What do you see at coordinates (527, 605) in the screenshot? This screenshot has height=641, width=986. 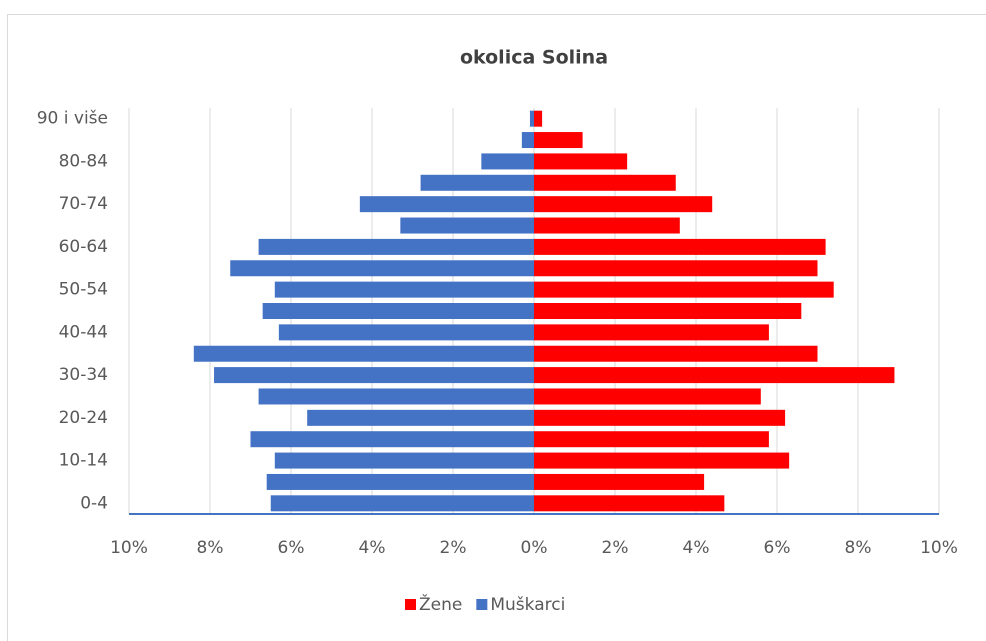 I see `legend-label: Muškarci` at bounding box center [527, 605].